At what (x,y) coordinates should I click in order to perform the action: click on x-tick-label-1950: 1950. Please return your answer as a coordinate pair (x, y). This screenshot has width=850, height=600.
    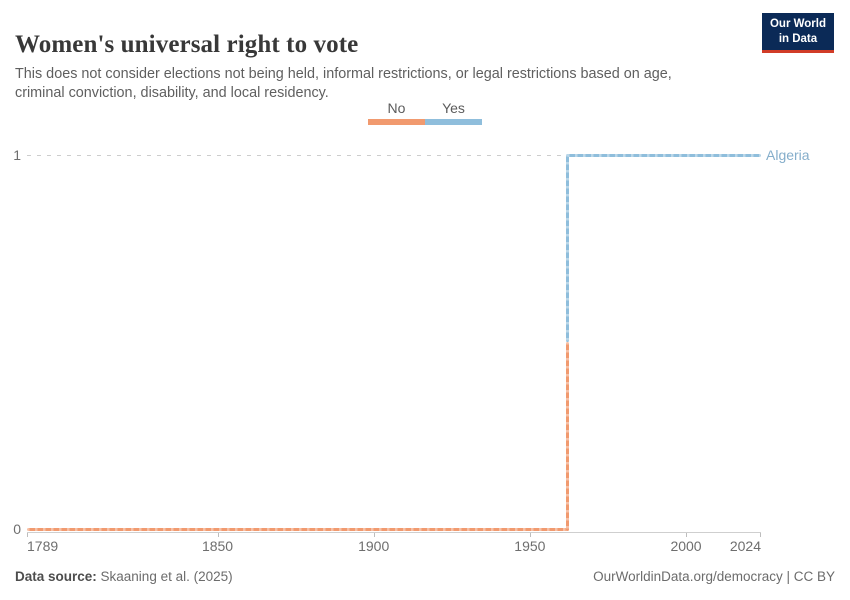
    Looking at the image, I should click on (530, 546).